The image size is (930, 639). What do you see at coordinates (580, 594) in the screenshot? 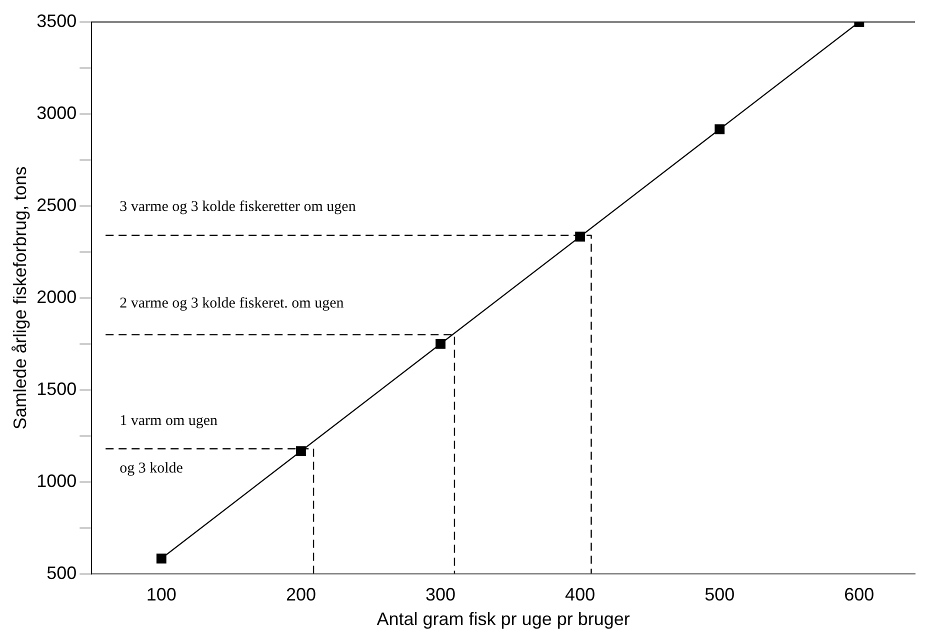
I see `x-tick-label: 400` at bounding box center [580, 594].